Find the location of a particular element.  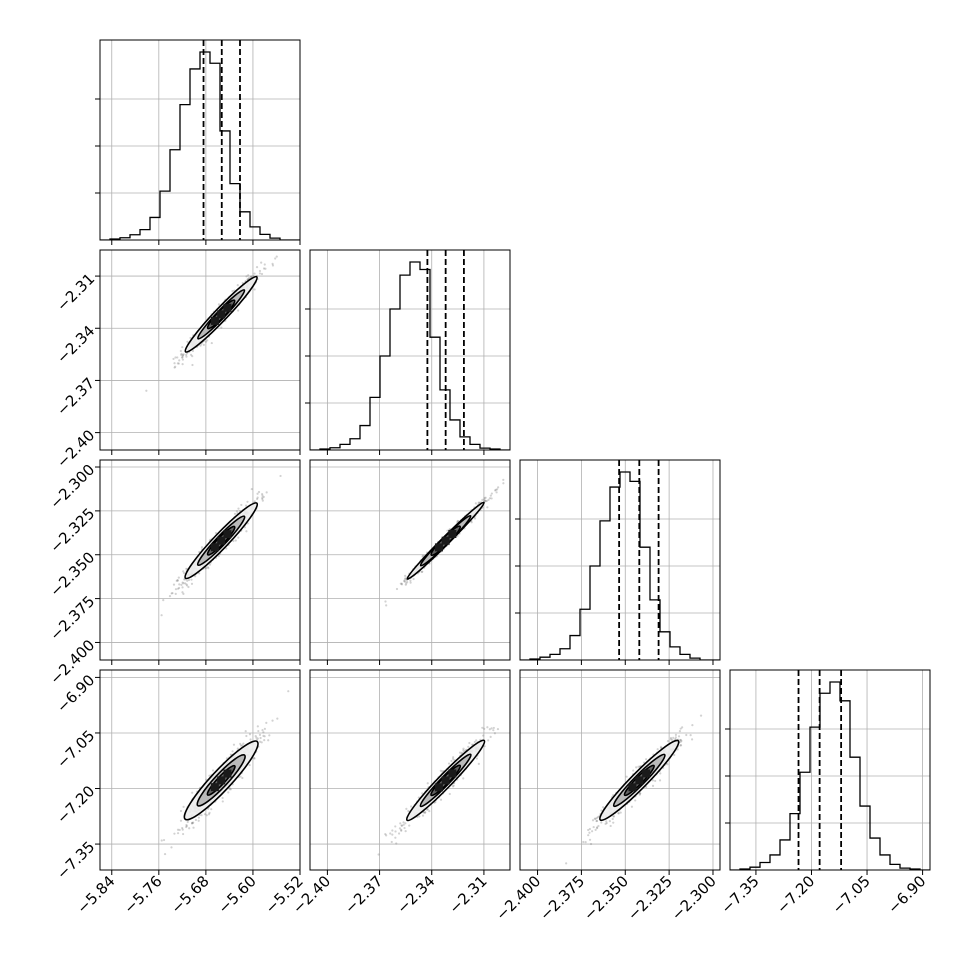

y-tick-label-3-0: −7.35 is located at coordinates (75, 860).